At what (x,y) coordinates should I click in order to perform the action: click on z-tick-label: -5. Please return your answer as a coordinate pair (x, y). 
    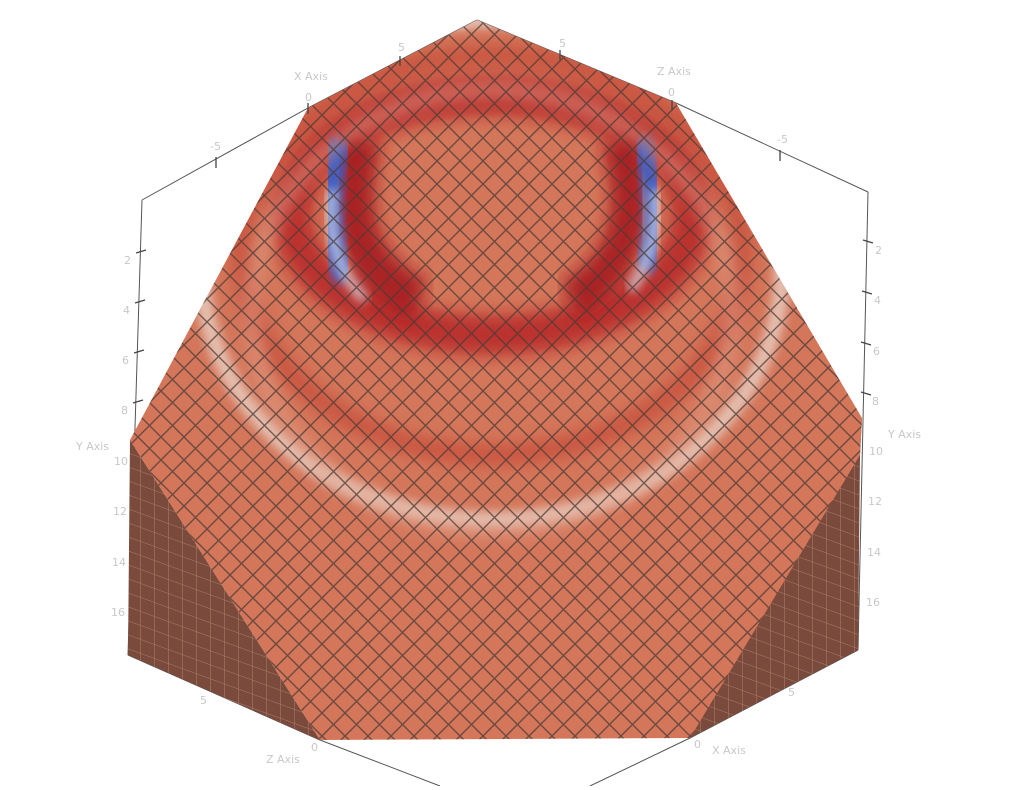
    Looking at the image, I should click on (782, 139).